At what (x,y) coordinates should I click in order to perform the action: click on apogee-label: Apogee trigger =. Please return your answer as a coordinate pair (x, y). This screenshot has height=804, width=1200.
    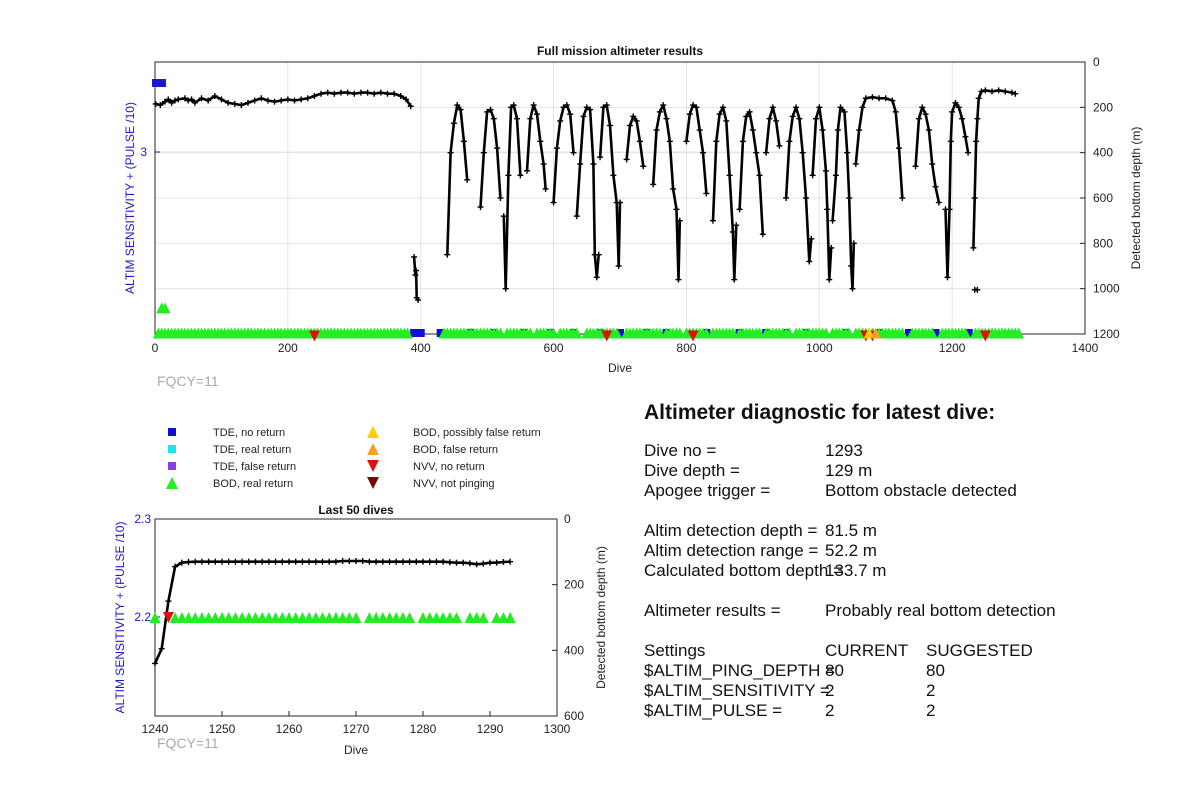
    Looking at the image, I should click on (707, 491).